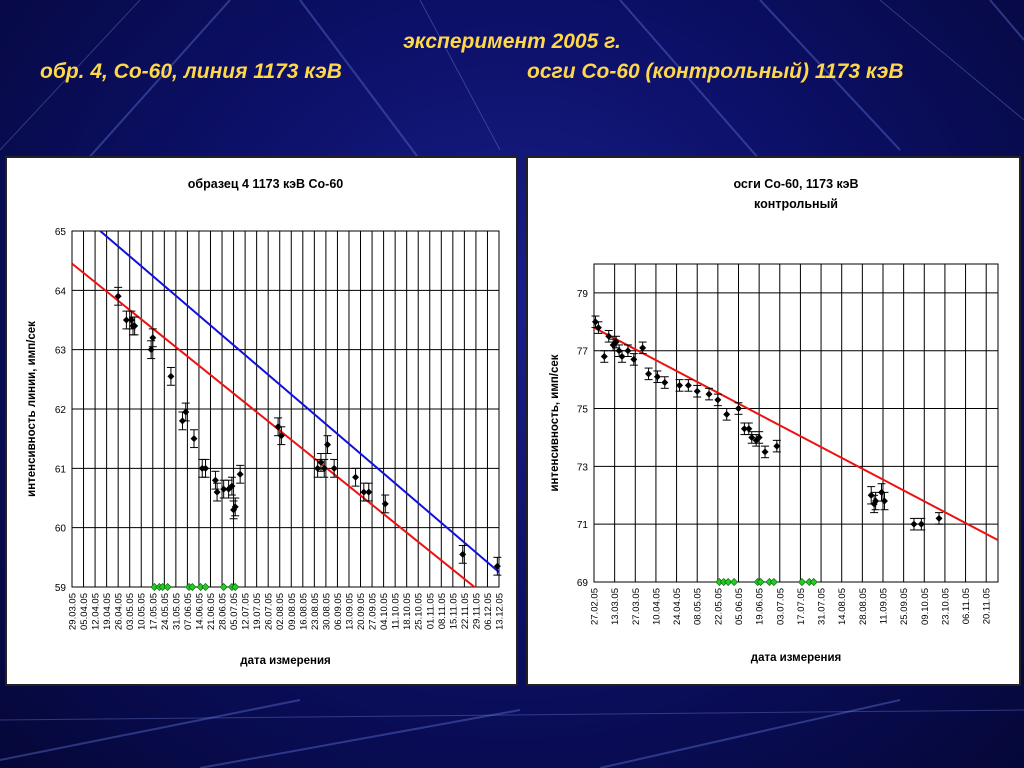 The width and height of the screenshot is (1024, 768). What do you see at coordinates (583, 410) in the screenshot?
I see `y-tick-label: 75` at bounding box center [583, 410].